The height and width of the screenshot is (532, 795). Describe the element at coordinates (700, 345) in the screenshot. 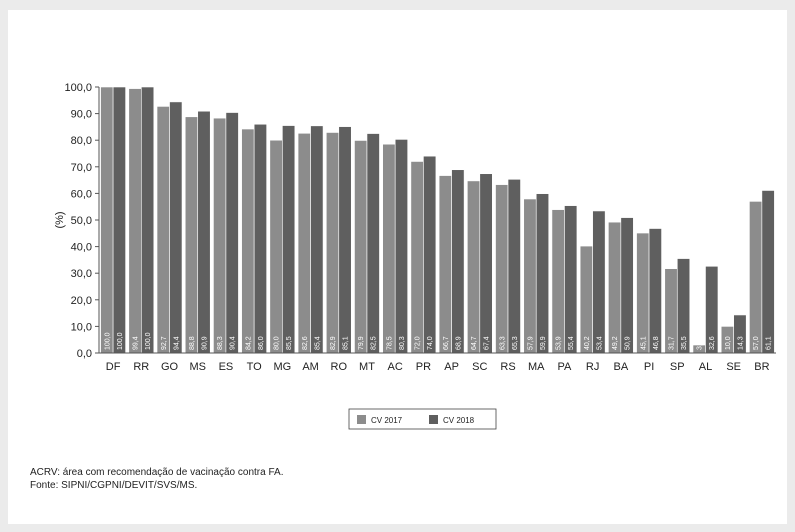

I see `data-label: 3,0` at that location.